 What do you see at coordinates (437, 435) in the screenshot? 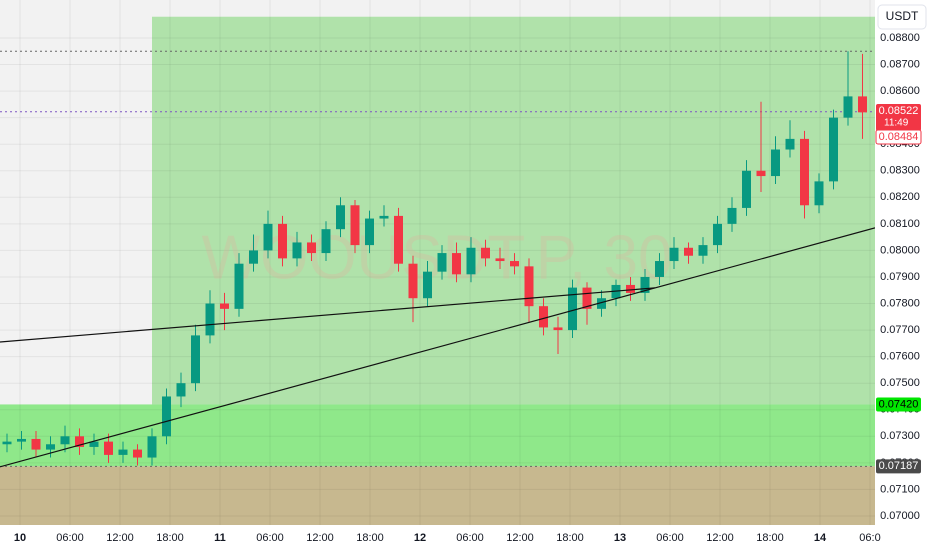
I see `zone` at bounding box center [437, 435].